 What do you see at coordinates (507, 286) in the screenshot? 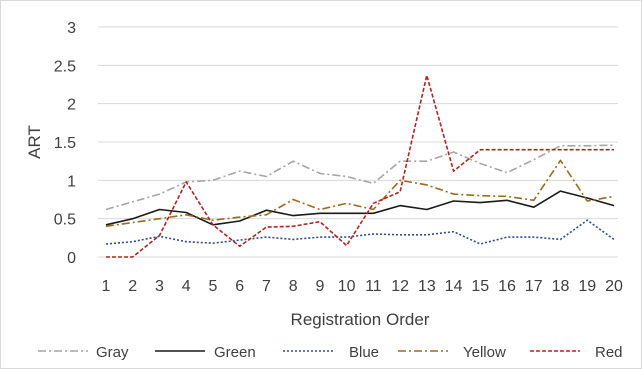
I see `x-tick-label: 16` at bounding box center [507, 286].